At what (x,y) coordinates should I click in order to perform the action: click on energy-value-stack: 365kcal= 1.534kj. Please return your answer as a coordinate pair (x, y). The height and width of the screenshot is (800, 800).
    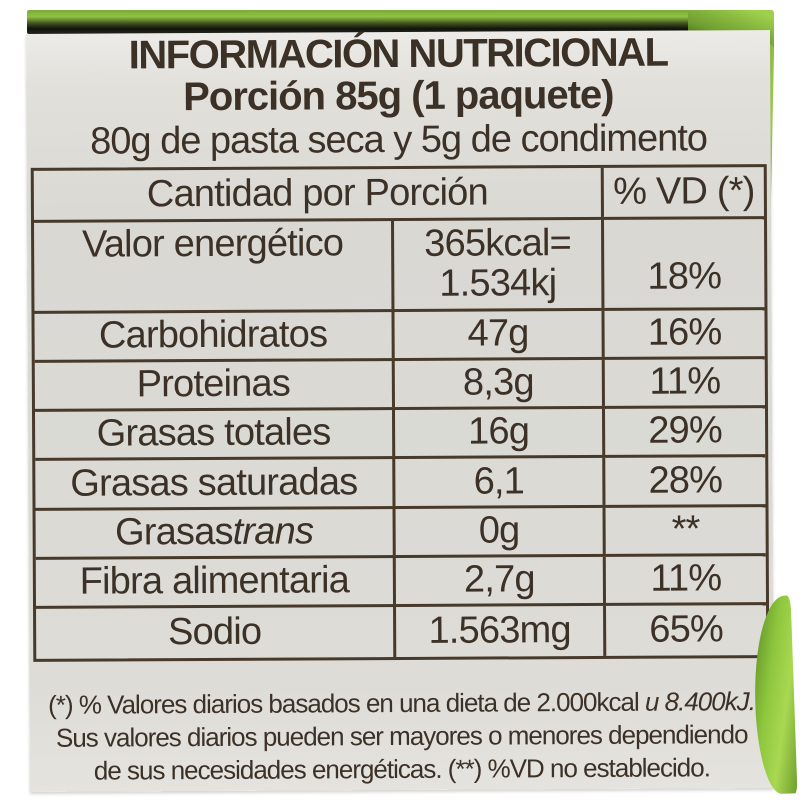
    Looking at the image, I should click on (498, 263).